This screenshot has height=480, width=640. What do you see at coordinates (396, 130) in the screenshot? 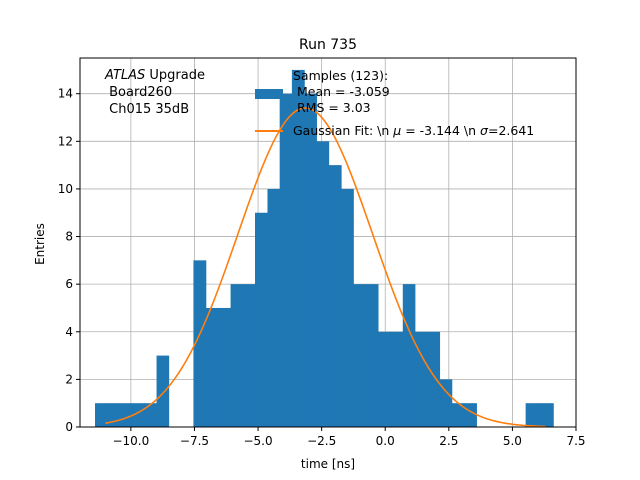
I see `legend-fit-mu: μ` at bounding box center [396, 130].